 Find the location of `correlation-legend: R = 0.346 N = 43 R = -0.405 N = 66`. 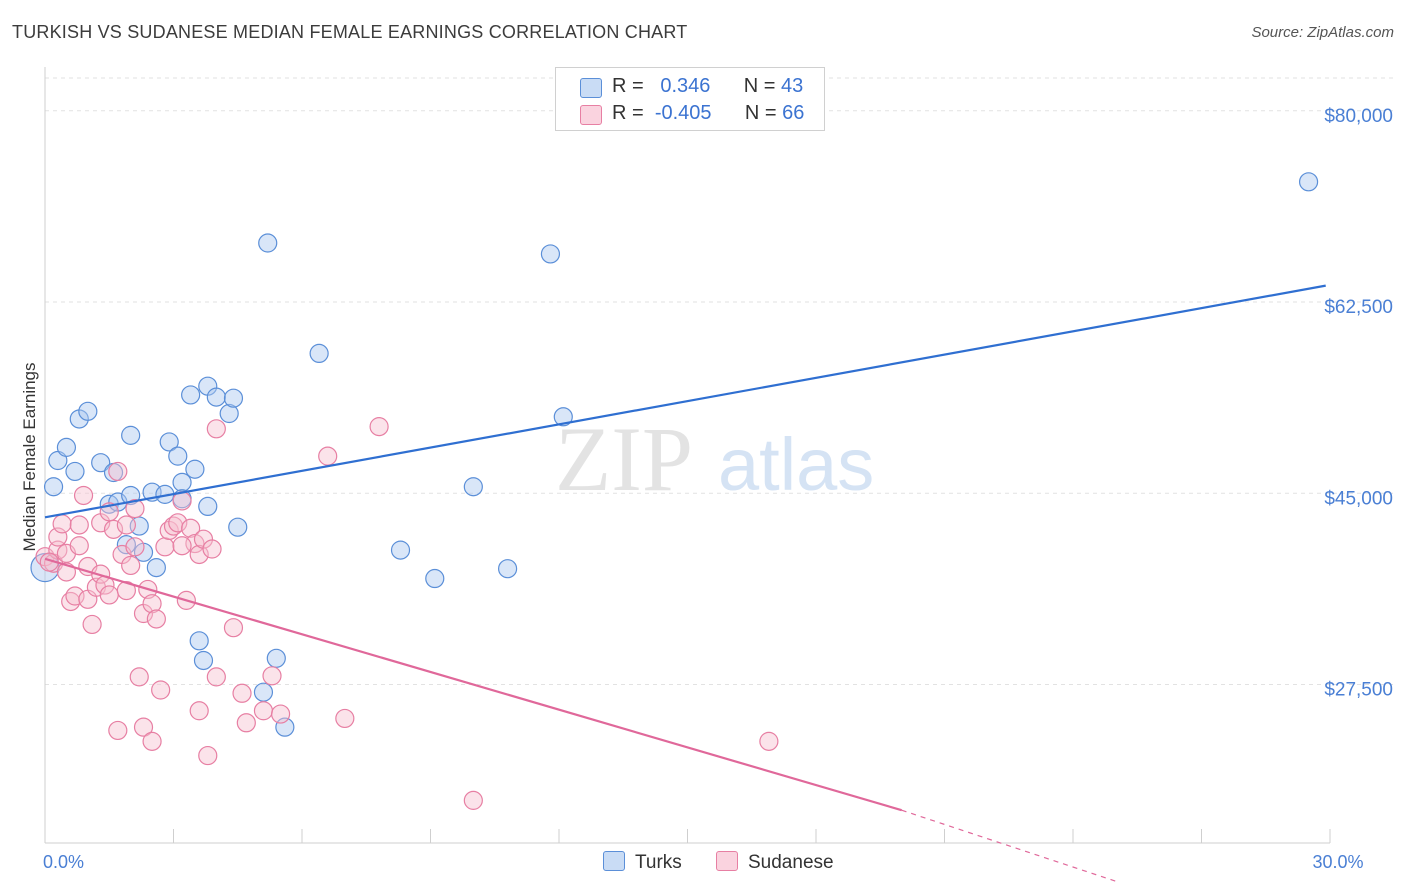

correlation-legend: R = 0.346 N = 43 R = -0.405 N = 66 is located at coordinates (690, 99).